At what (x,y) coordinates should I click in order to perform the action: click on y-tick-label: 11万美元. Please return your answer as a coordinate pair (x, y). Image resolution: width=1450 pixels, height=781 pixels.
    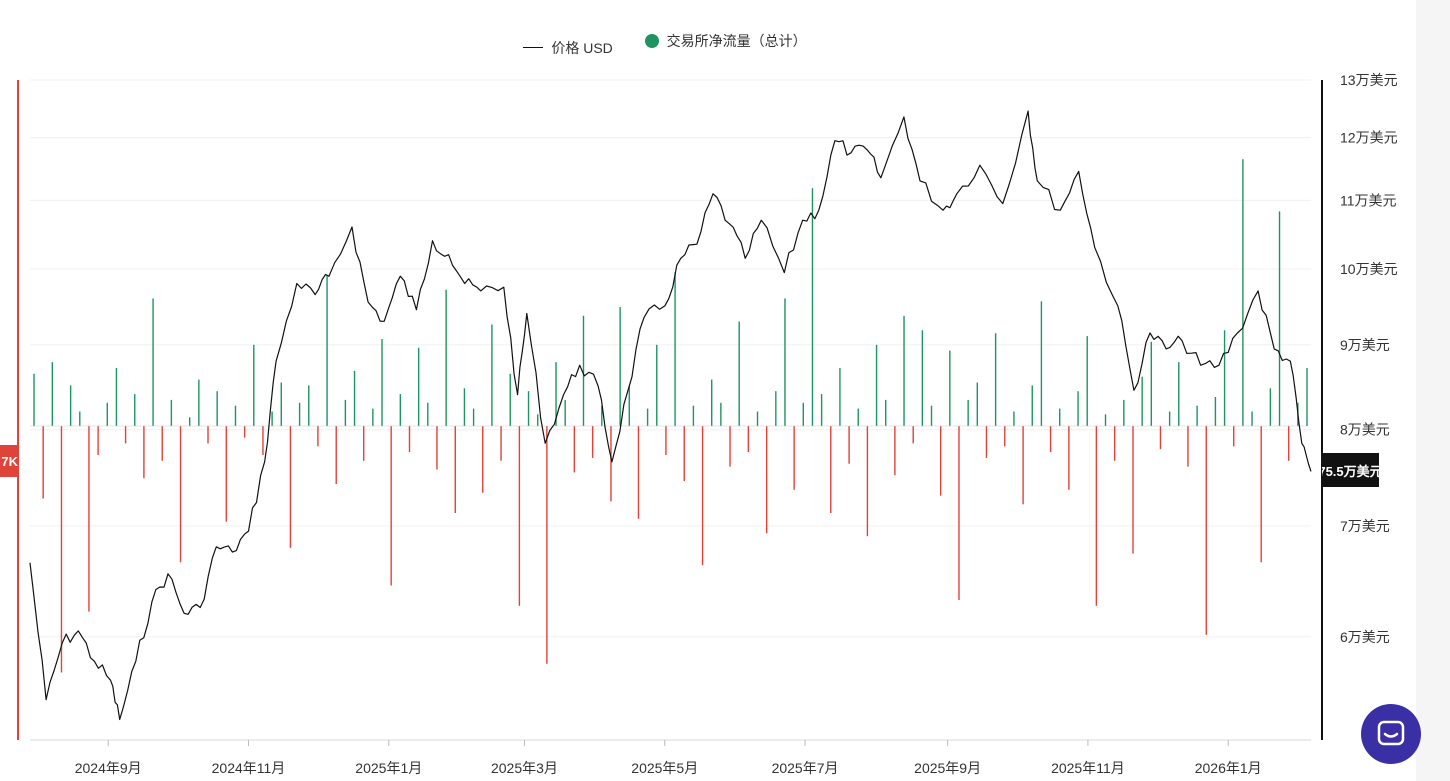
    Looking at the image, I should click on (1368, 200).